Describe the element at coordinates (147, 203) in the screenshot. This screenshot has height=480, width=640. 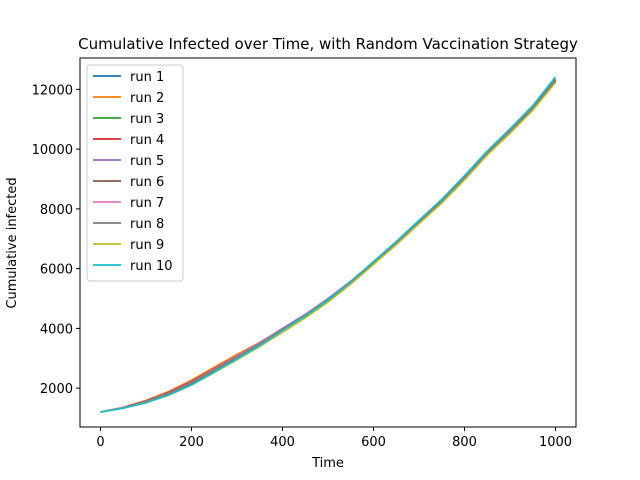
I see `legend-entry: run 7` at that location.